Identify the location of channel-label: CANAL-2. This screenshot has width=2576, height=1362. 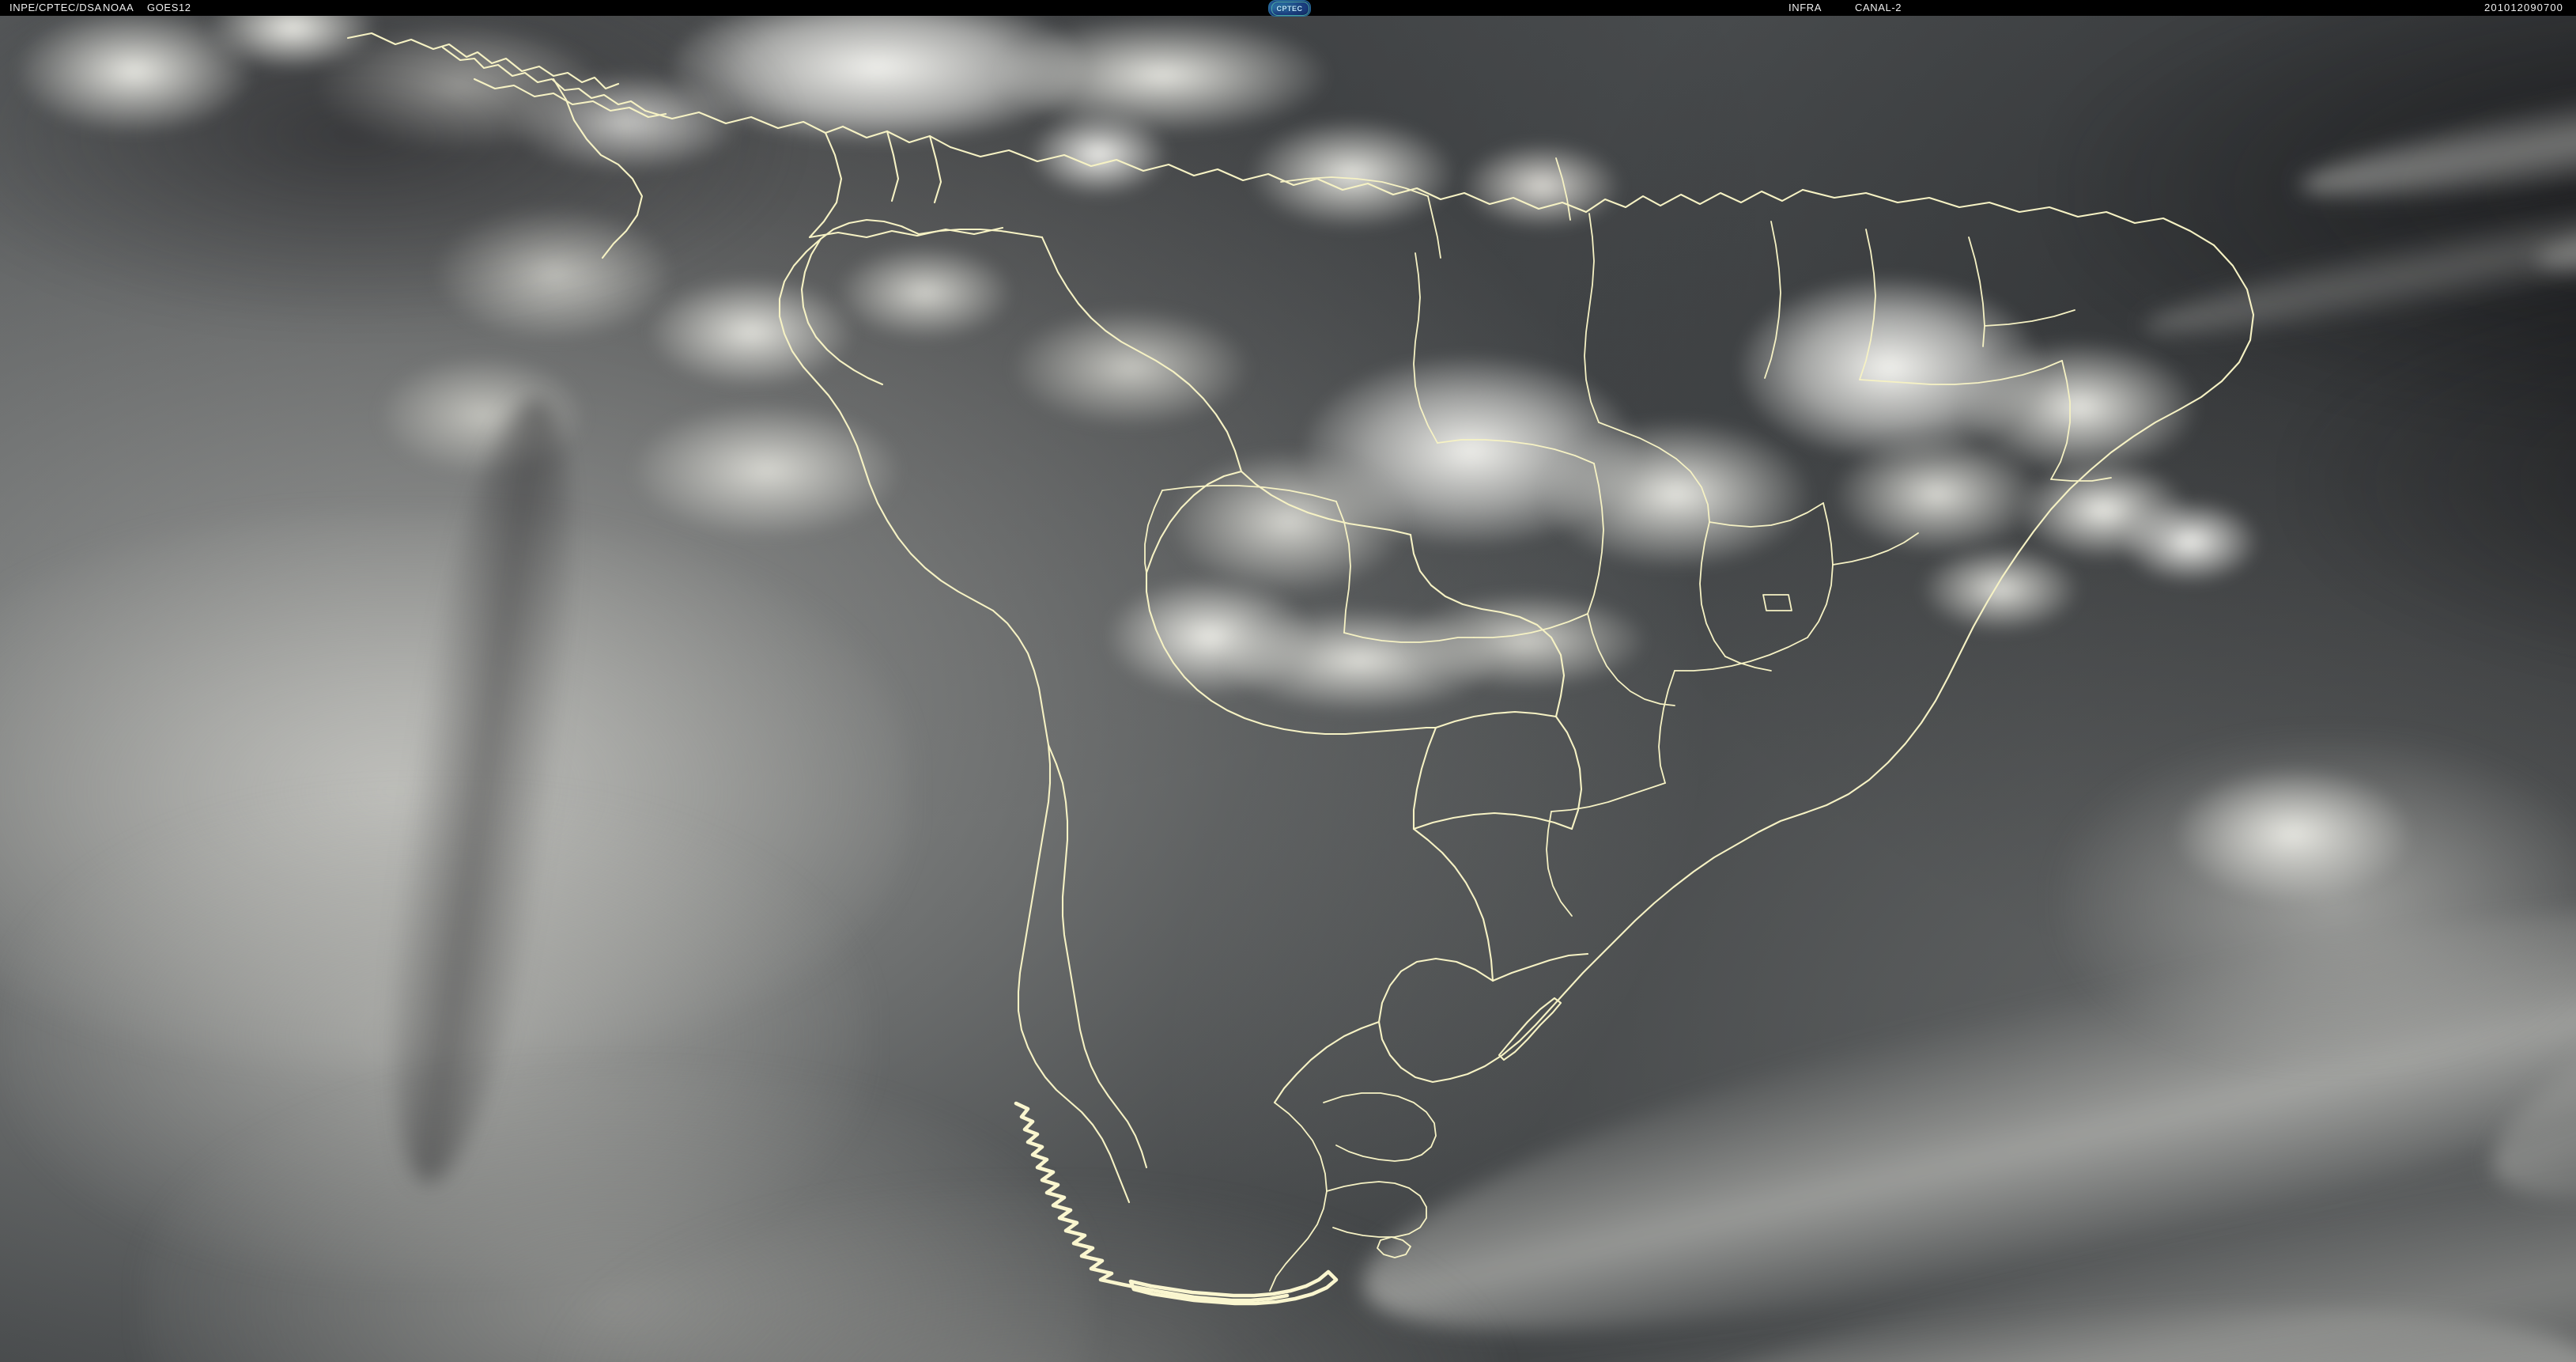
(1878, 8).